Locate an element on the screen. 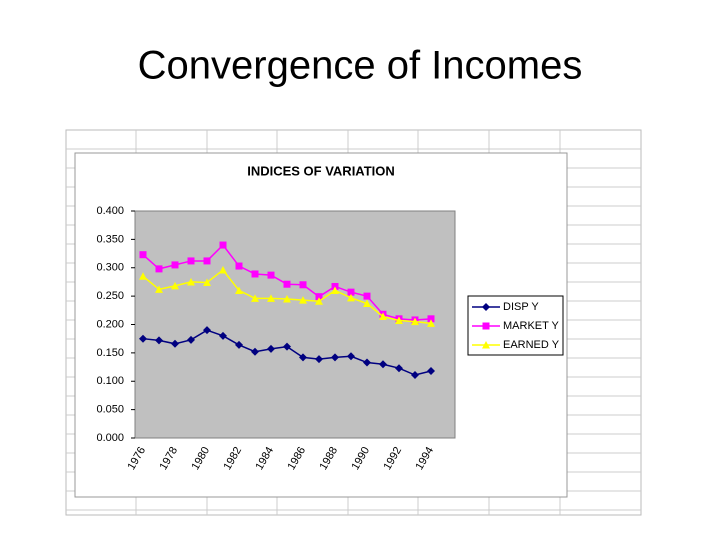 This screenshot has width=720, height=540. legend-label: MARKET Y is located at coordinates (531, 326).